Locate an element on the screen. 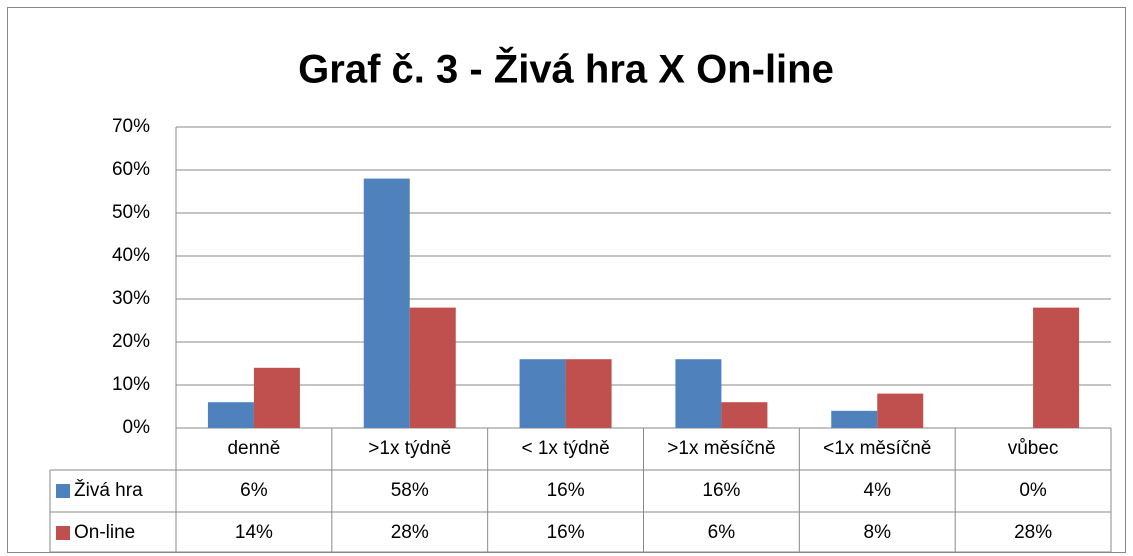 This screenshot has width=1133, height=556. table-value: 4% is located at coordinates (878, 490).